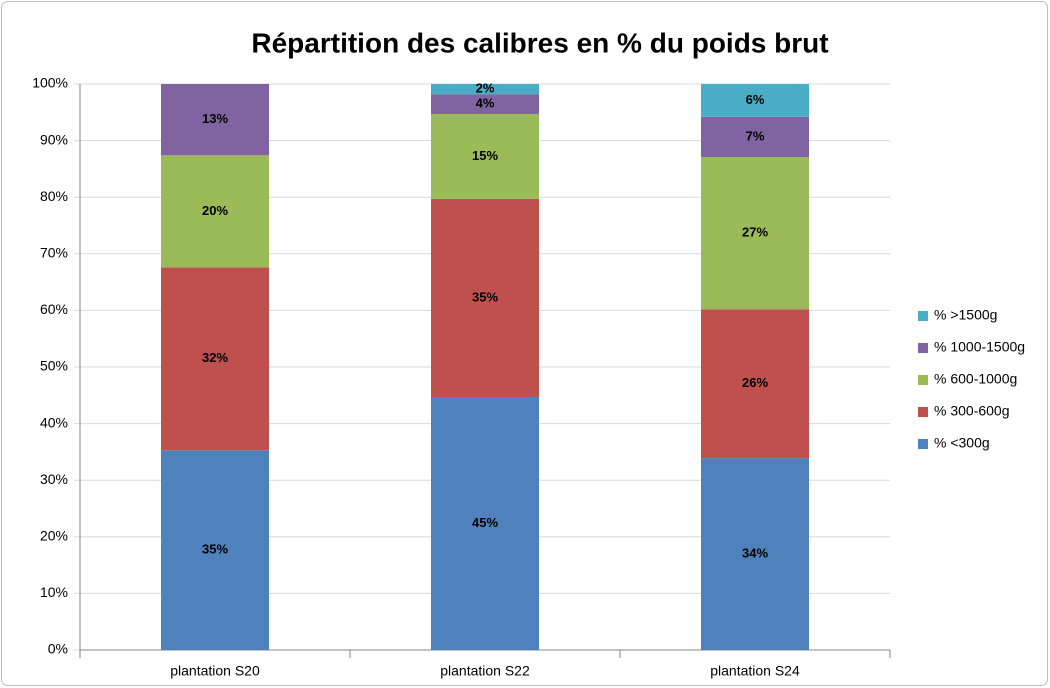 The image size is (1050, 688). I want to click on x-tick-label: plantation S22, so click(485, 671).